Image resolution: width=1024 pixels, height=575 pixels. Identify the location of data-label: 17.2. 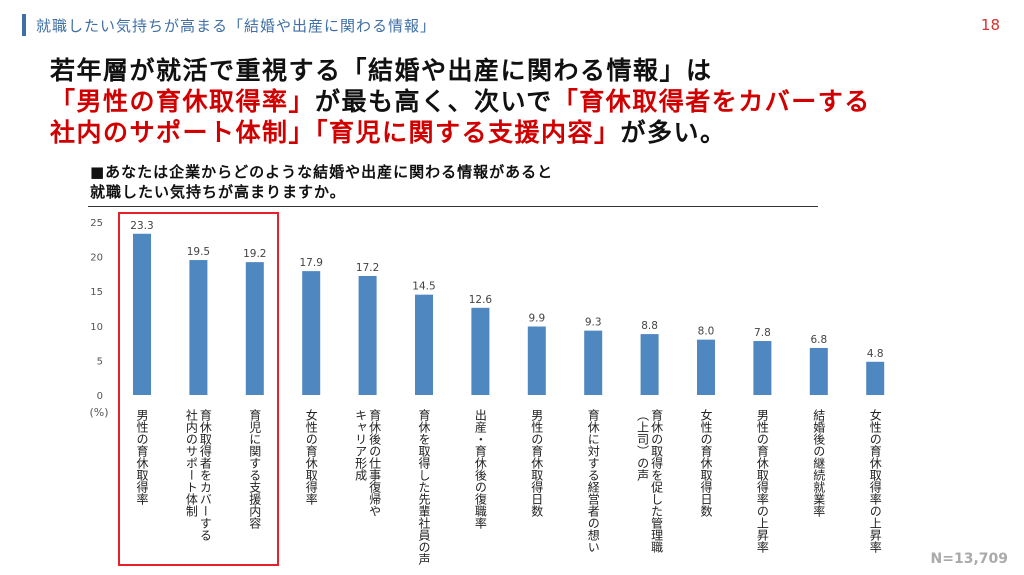
(367, 268).